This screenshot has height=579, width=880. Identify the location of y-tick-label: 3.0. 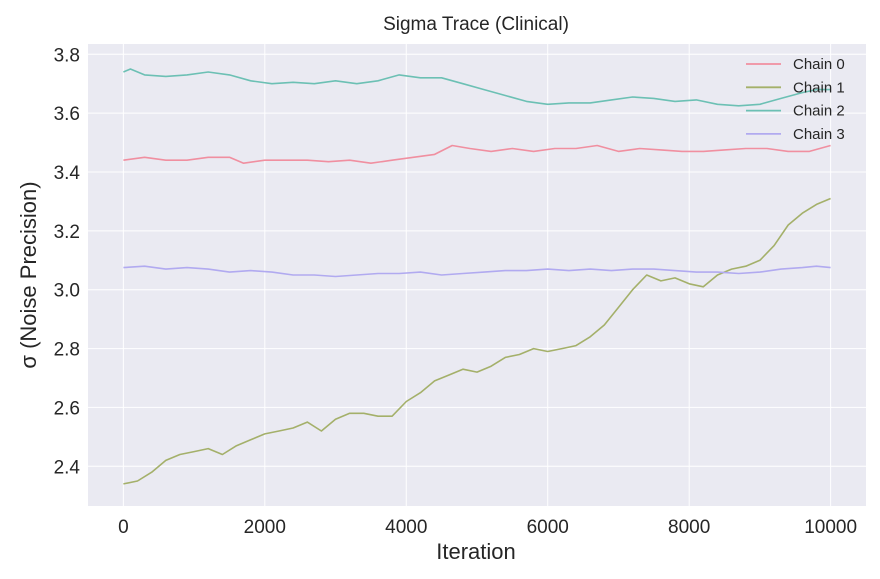
(67, 291).